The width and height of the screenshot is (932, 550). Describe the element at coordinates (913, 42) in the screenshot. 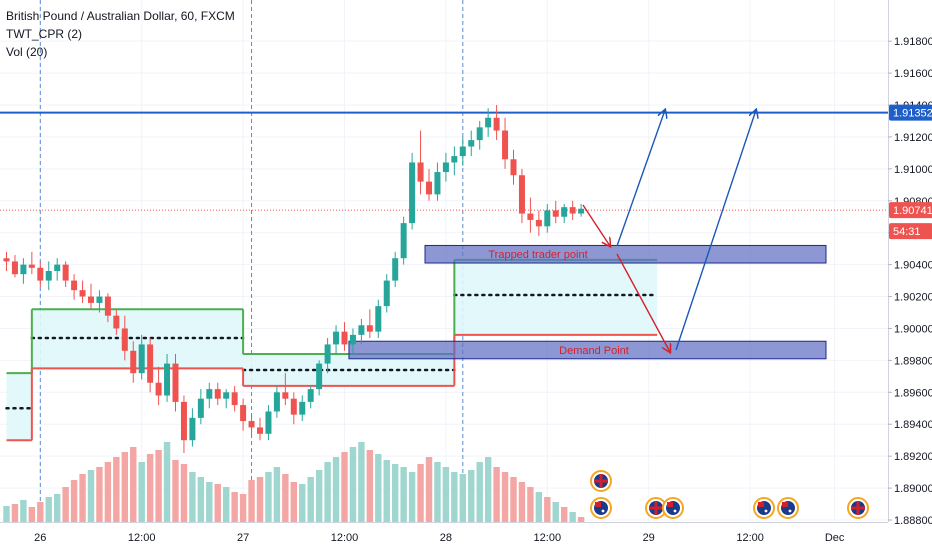

I see `price-tick-label: 1.91800` at that location.